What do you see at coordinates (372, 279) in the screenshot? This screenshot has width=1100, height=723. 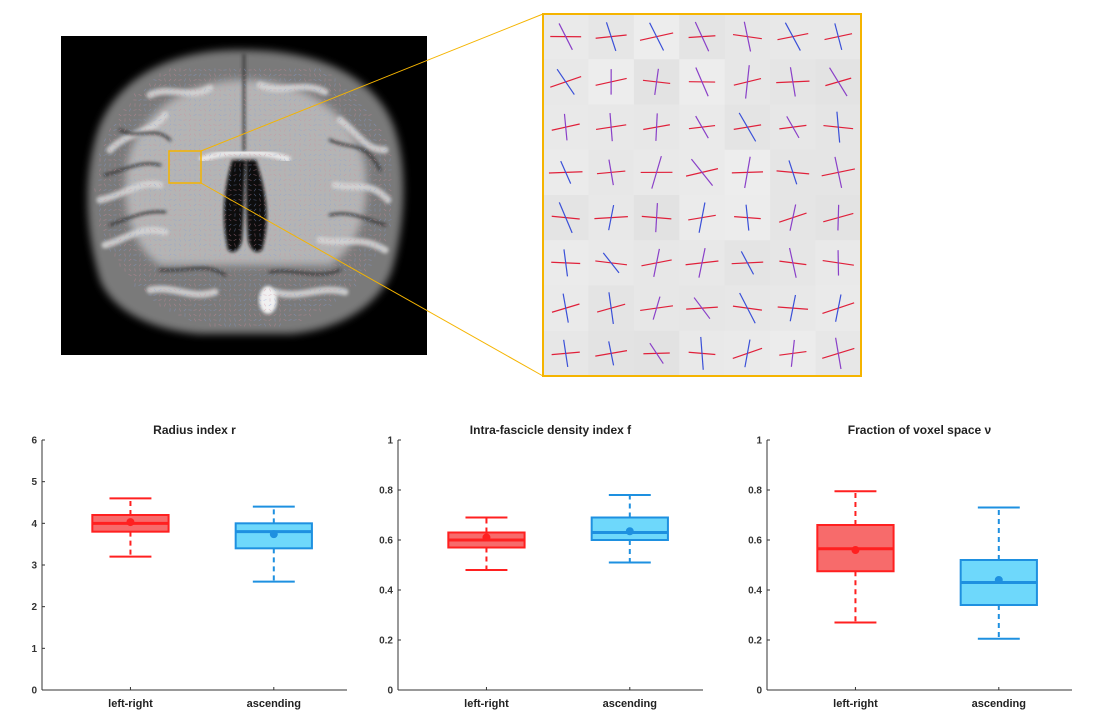 I see `zoom-connector-bottom` at bounding box center [372, 279].